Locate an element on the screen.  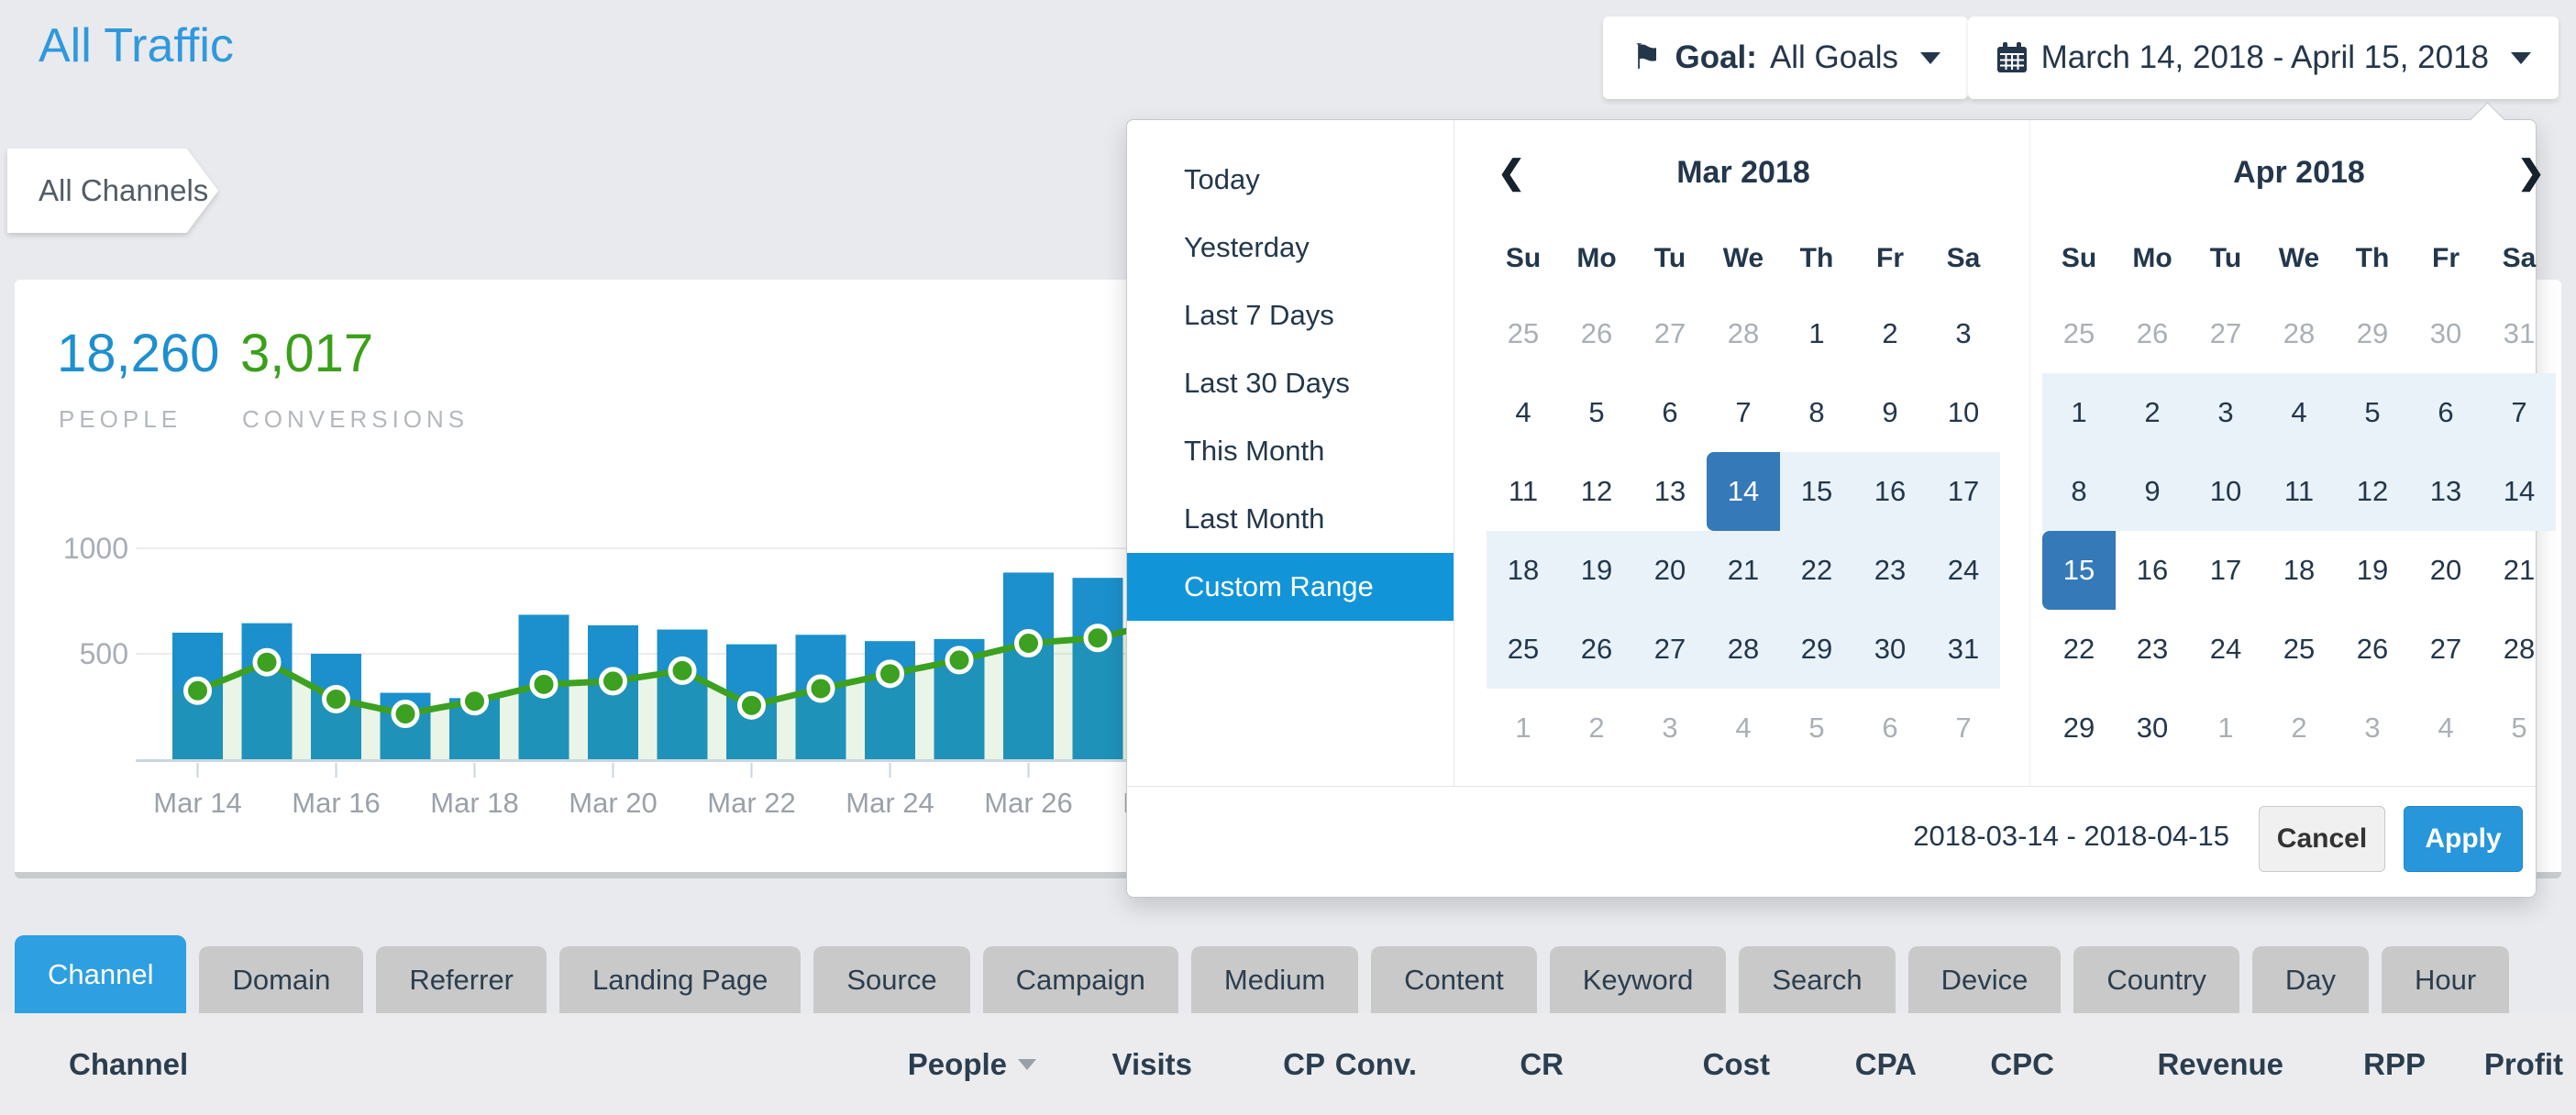
preset-item: Last Month is located at coordinates (1254, 518).